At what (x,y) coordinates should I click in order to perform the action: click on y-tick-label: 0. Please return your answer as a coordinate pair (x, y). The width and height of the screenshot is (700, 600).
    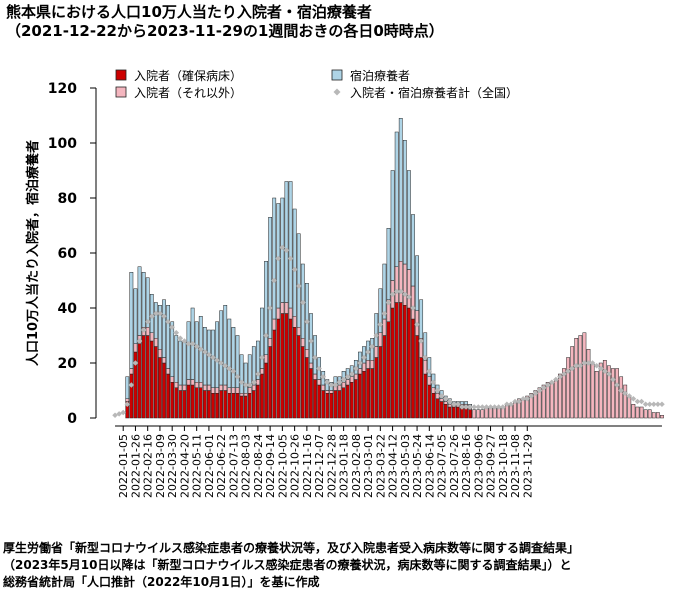
    Looking at the image, I should click on (72, 419).